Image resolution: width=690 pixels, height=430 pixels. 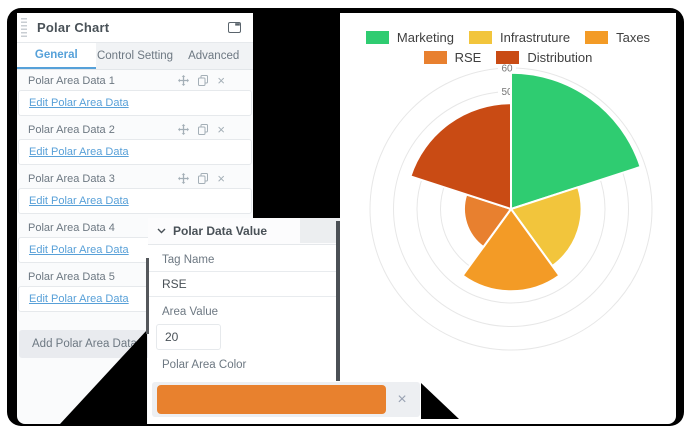 I want to click on chevron-down-icon, so click(x=161, y=231).